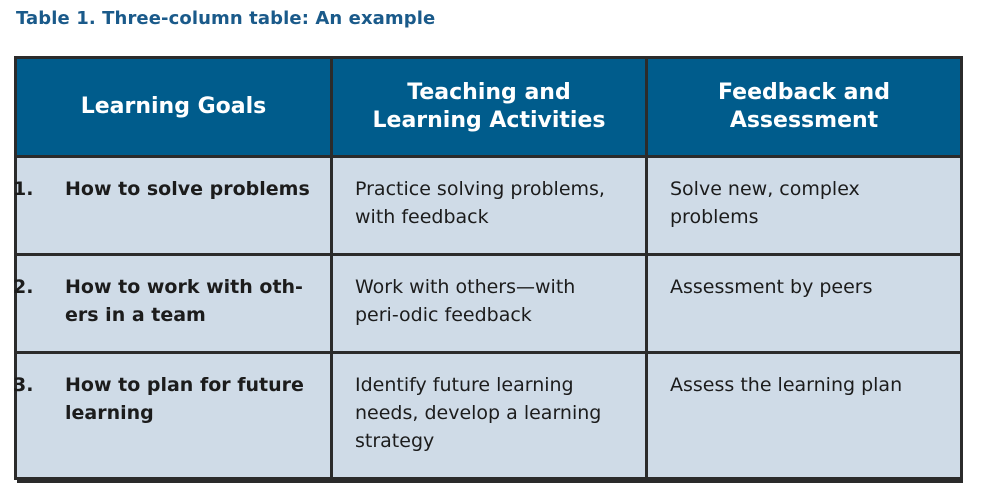  I want to click on goal-text: How to plan for future learning, so click(184, 398).